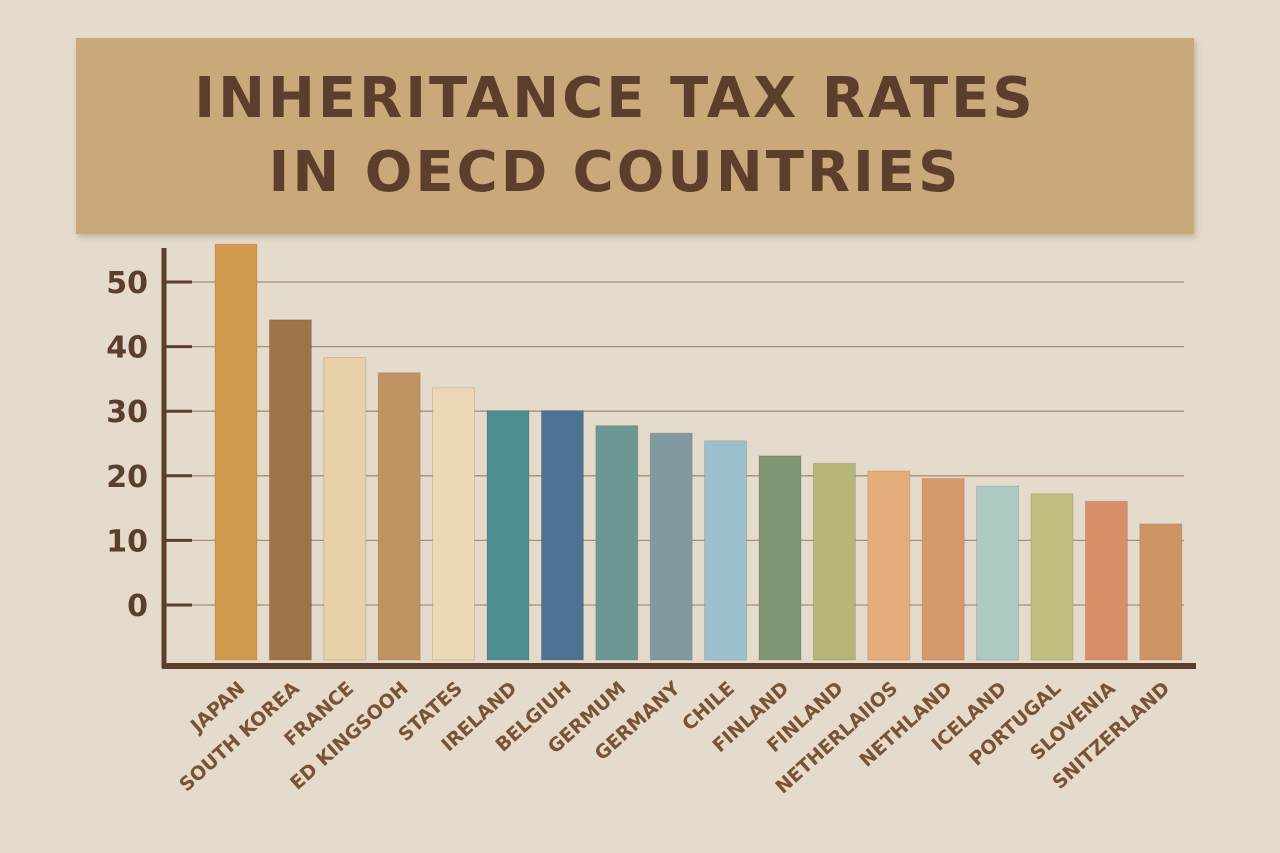  I want to click on y-tick-label: 0, so click(137, 606).